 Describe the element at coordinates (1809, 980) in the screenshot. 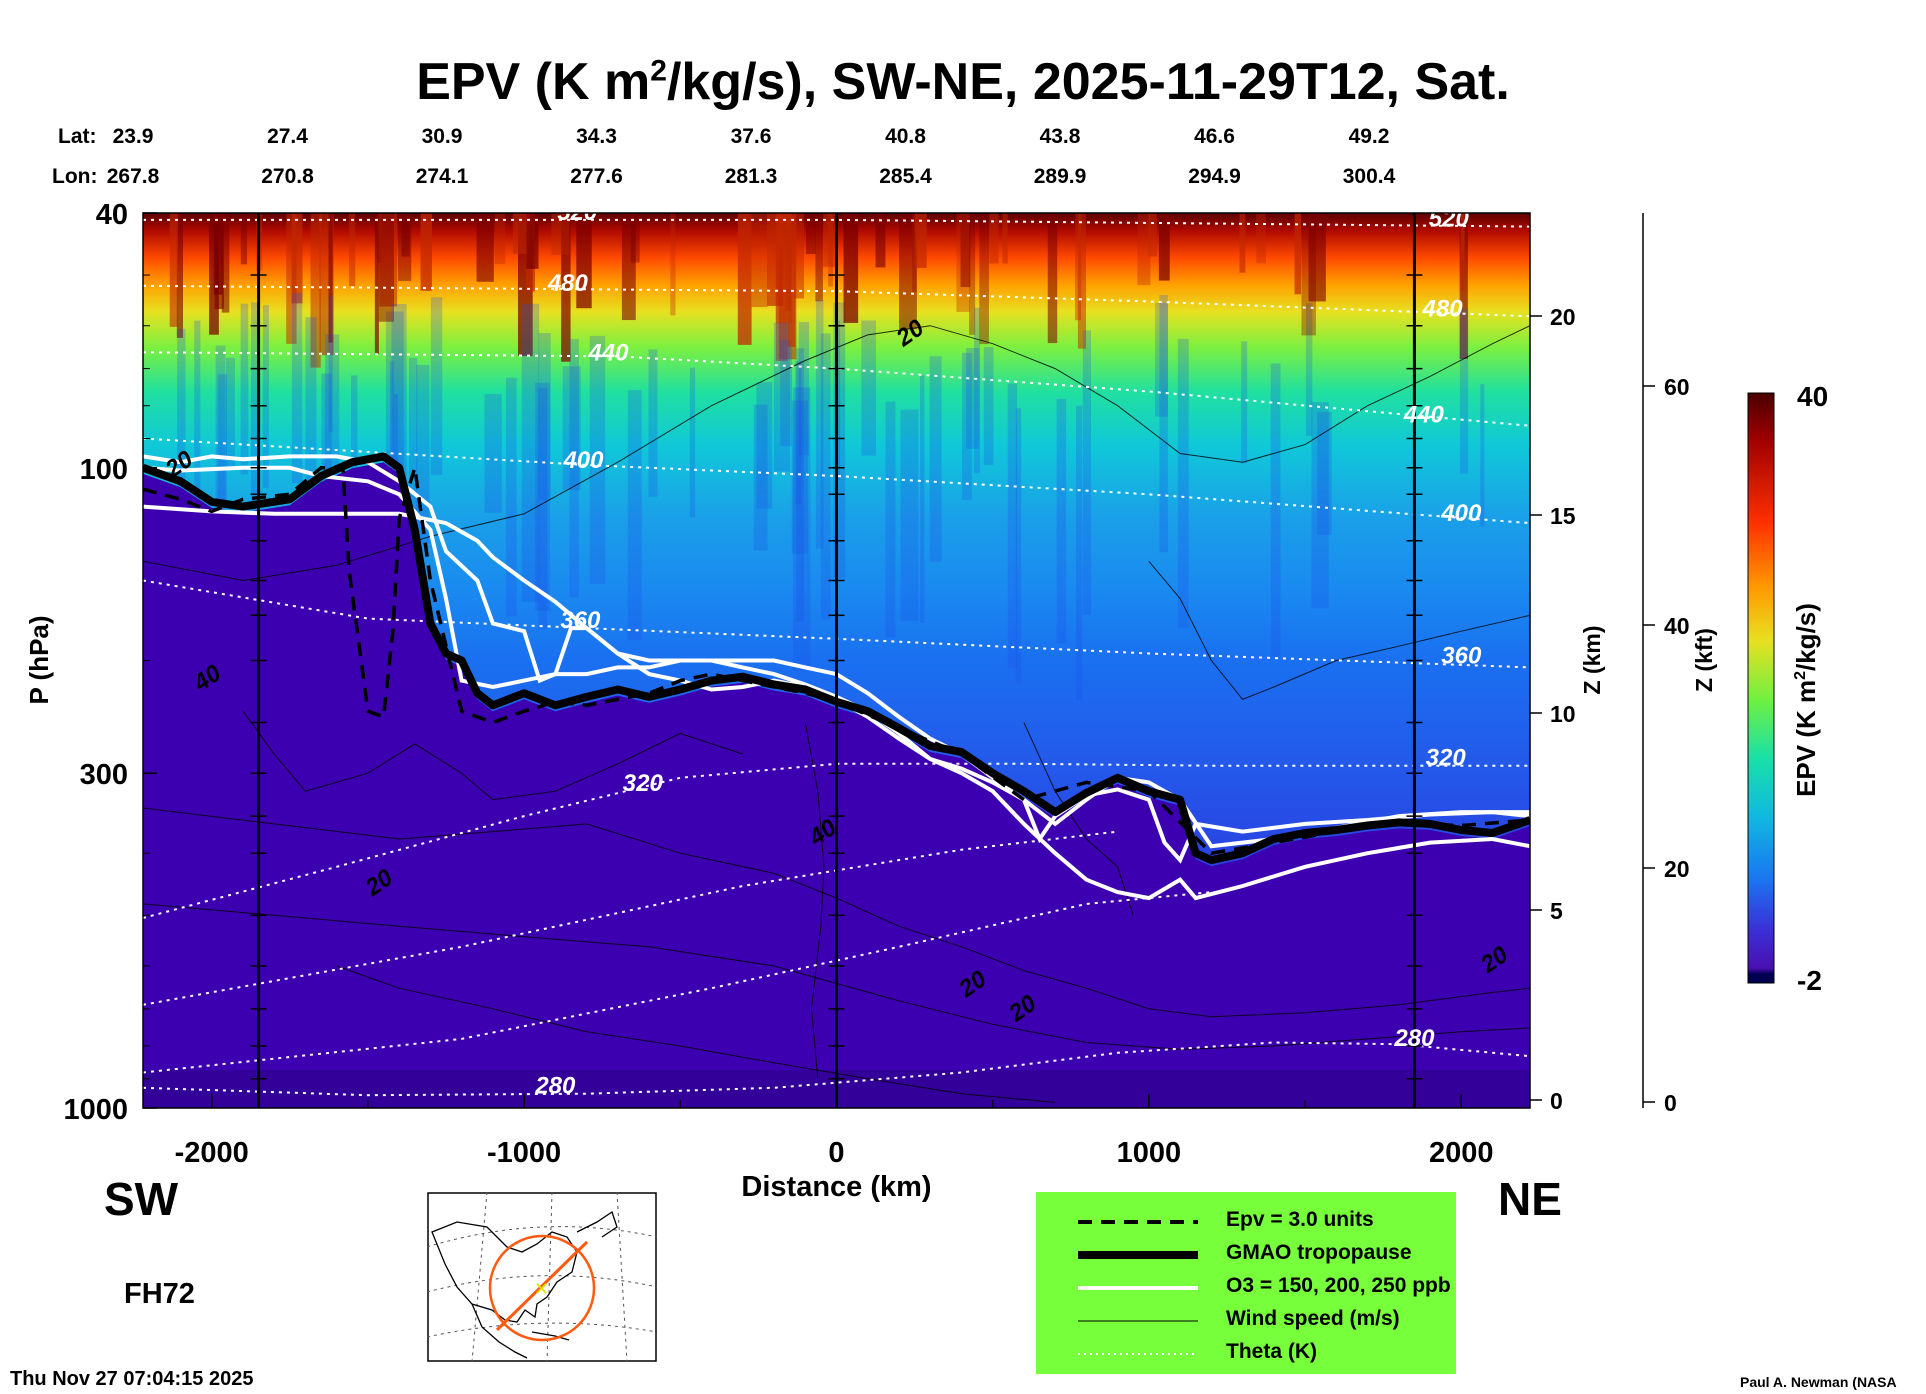

I see `colorbar-min-label: -2` at that location.